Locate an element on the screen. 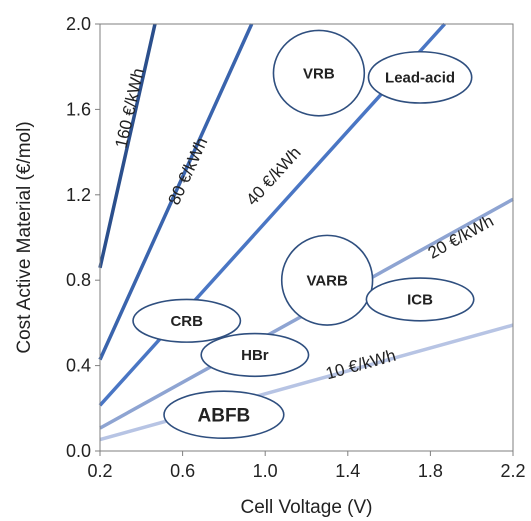 The image size is (531, 521). y-axis-ticks: 0.0 0.4 0.8 1.2 1.6 2.0 is located at coordinates (83, 237).